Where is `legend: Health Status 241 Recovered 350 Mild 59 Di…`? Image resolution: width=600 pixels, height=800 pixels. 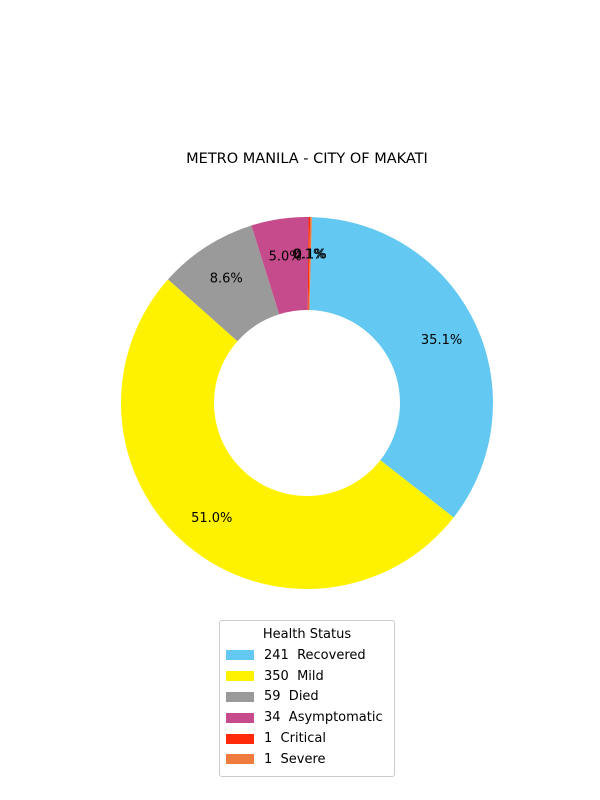 legend: Health Status 241 Recovered 350 Mild 59 Di… is located at coordinates (307, 698).